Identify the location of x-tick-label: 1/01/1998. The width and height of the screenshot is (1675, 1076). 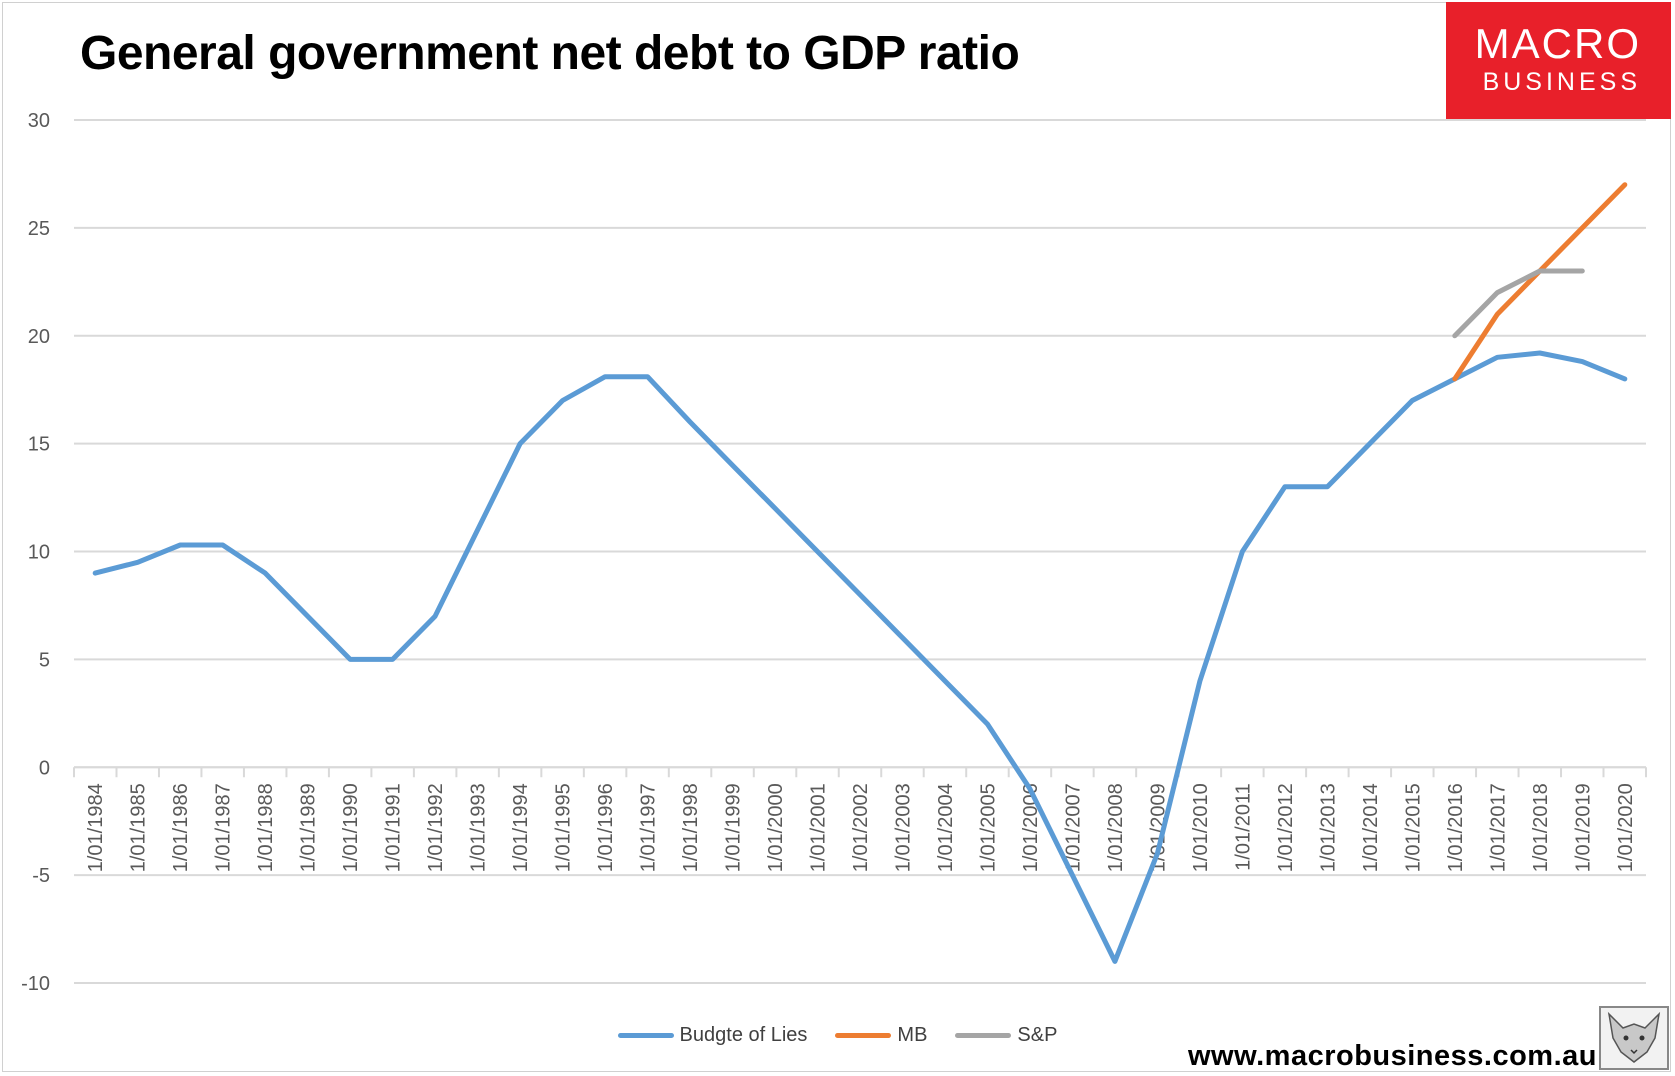
(691, 827).